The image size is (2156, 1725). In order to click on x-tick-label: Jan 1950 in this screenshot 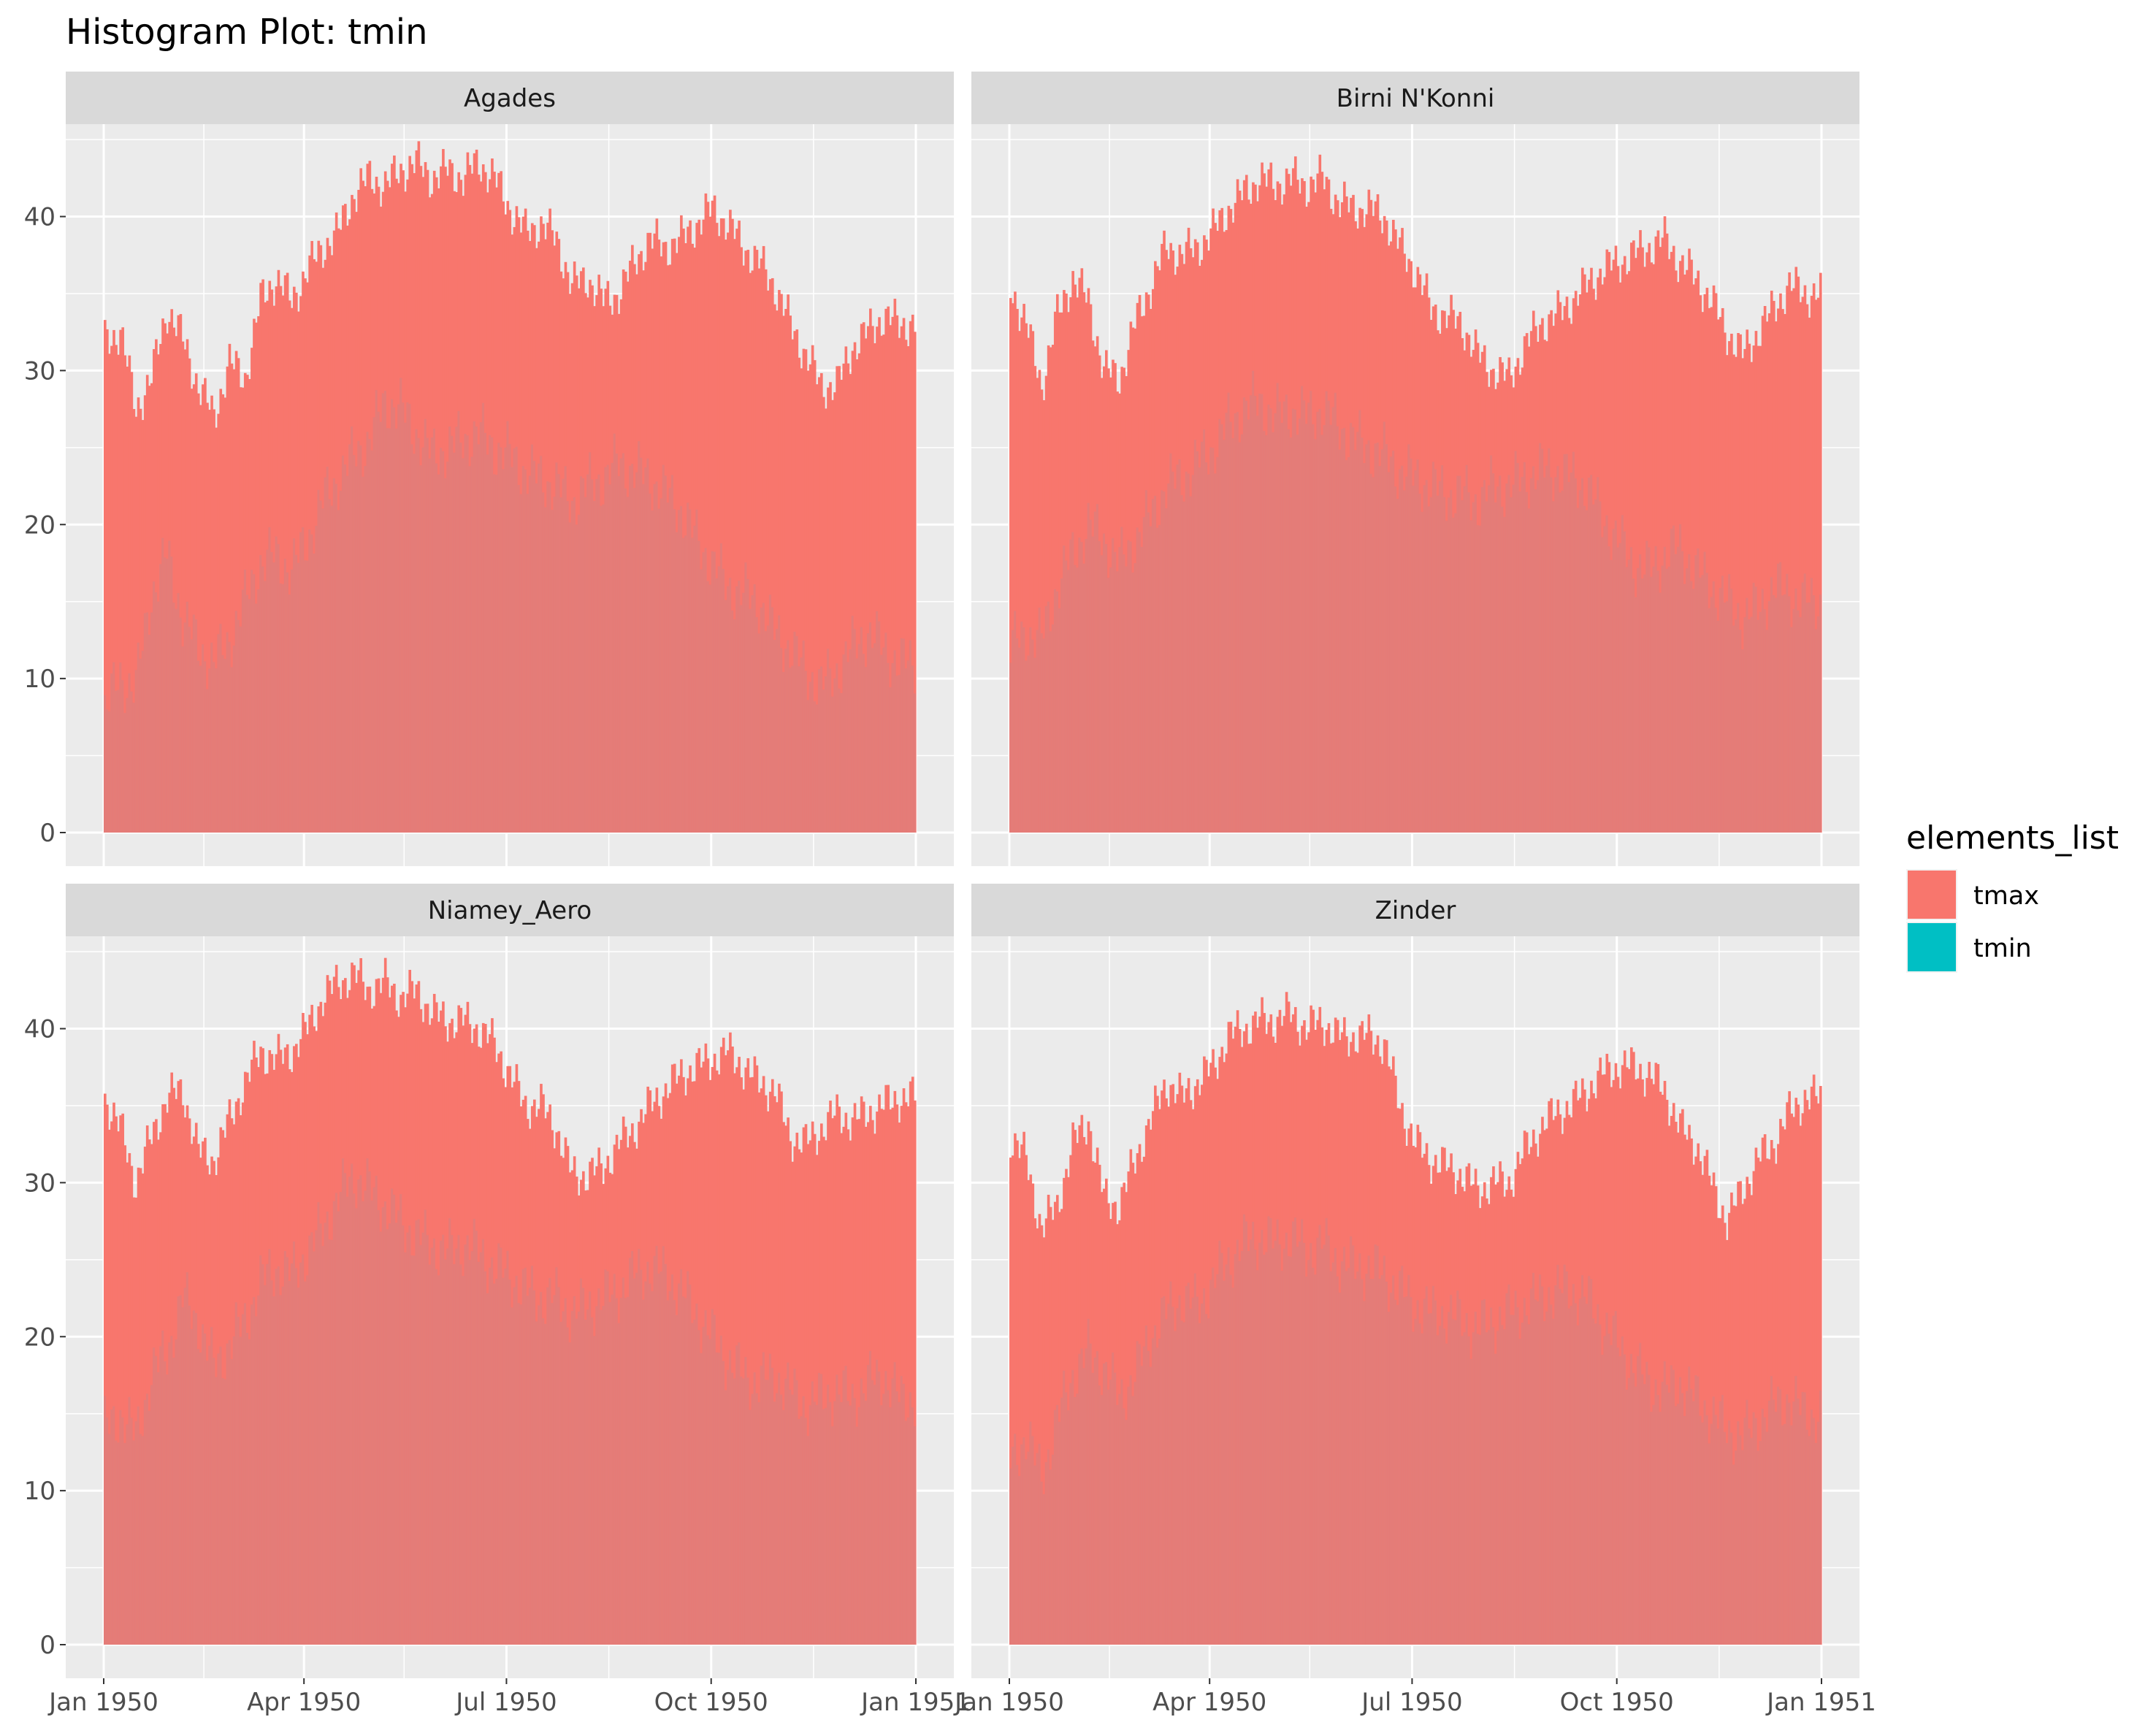, I will do `click(1009, 1702)`.